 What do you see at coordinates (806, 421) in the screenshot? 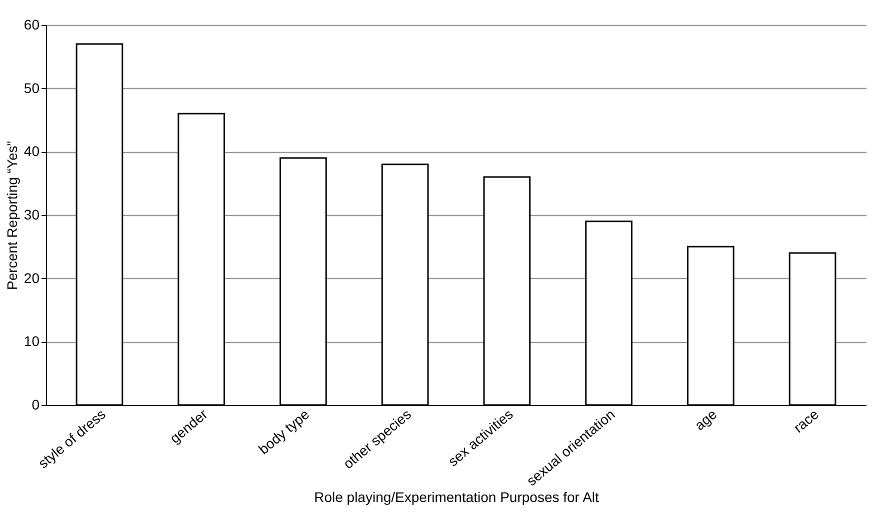
I see `x-tick-label: race` at bounding box center [806, 421].